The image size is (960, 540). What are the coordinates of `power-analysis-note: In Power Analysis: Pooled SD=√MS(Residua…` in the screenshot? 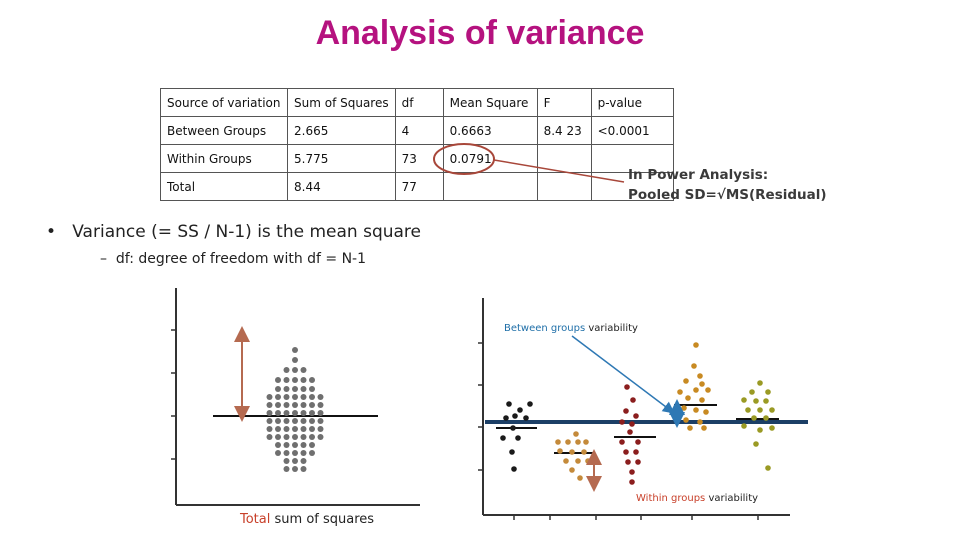 It's located at (727, 185).